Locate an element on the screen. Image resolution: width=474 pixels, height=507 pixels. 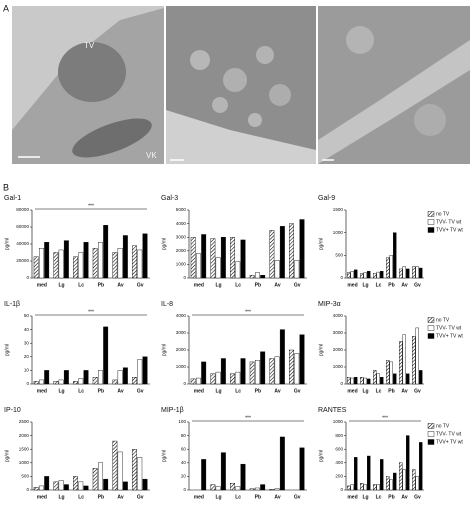
y-tick-label: 2500 is located at coordinates (24, 421).